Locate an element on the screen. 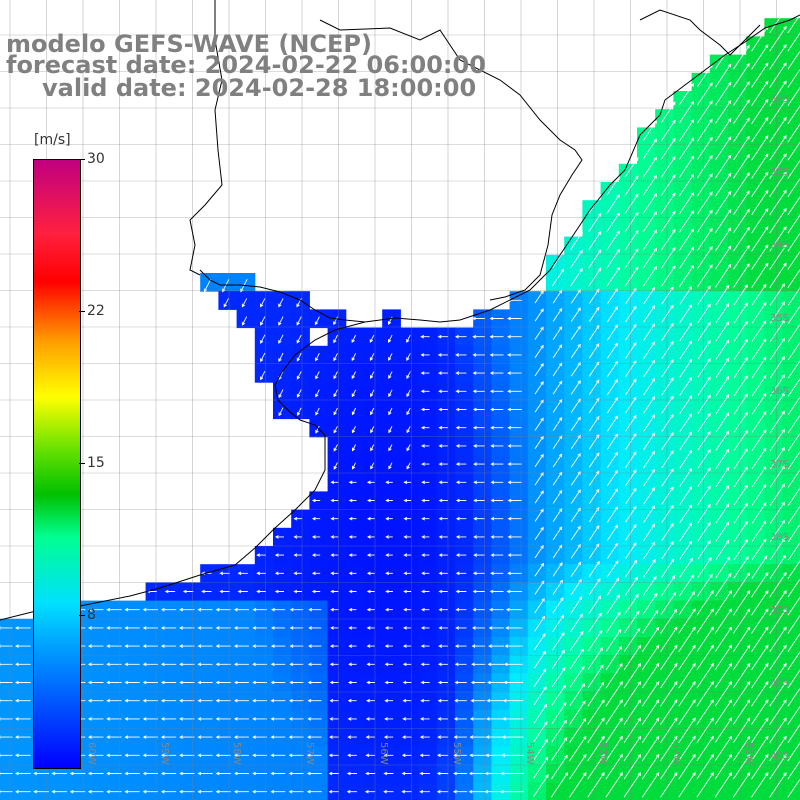 The width and height of the screenshot is (800, 800). lon-label: 58W is located at coordinates (236, 753).